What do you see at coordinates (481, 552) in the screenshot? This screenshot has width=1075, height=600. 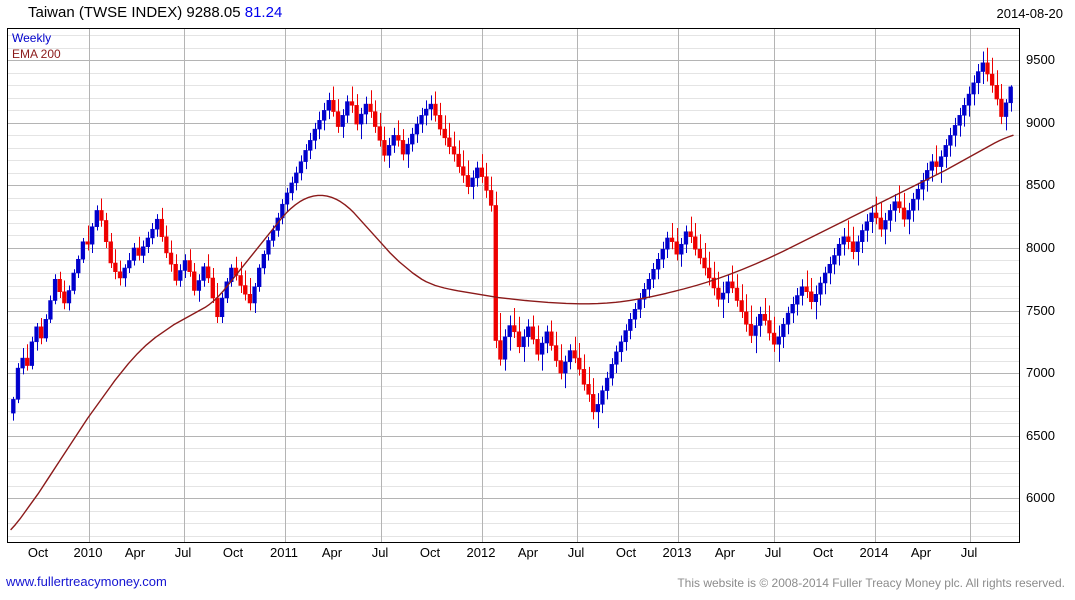 I see `x-tick-label: 2012` at bounding box center [481, 552].